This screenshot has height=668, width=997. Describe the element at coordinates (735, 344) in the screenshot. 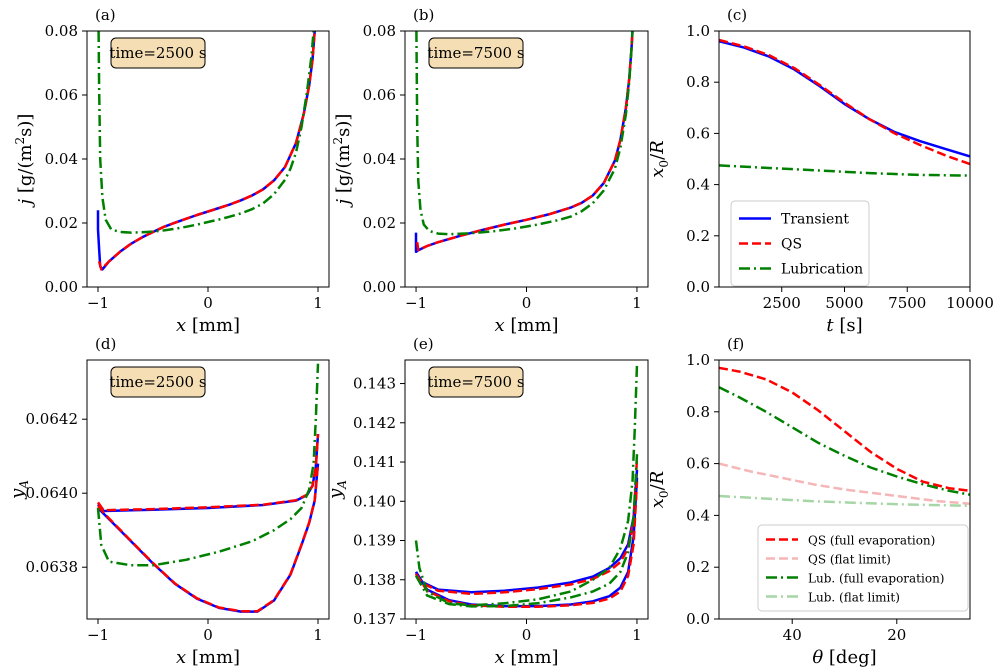

I see `panel-letter: (f)` at that location.